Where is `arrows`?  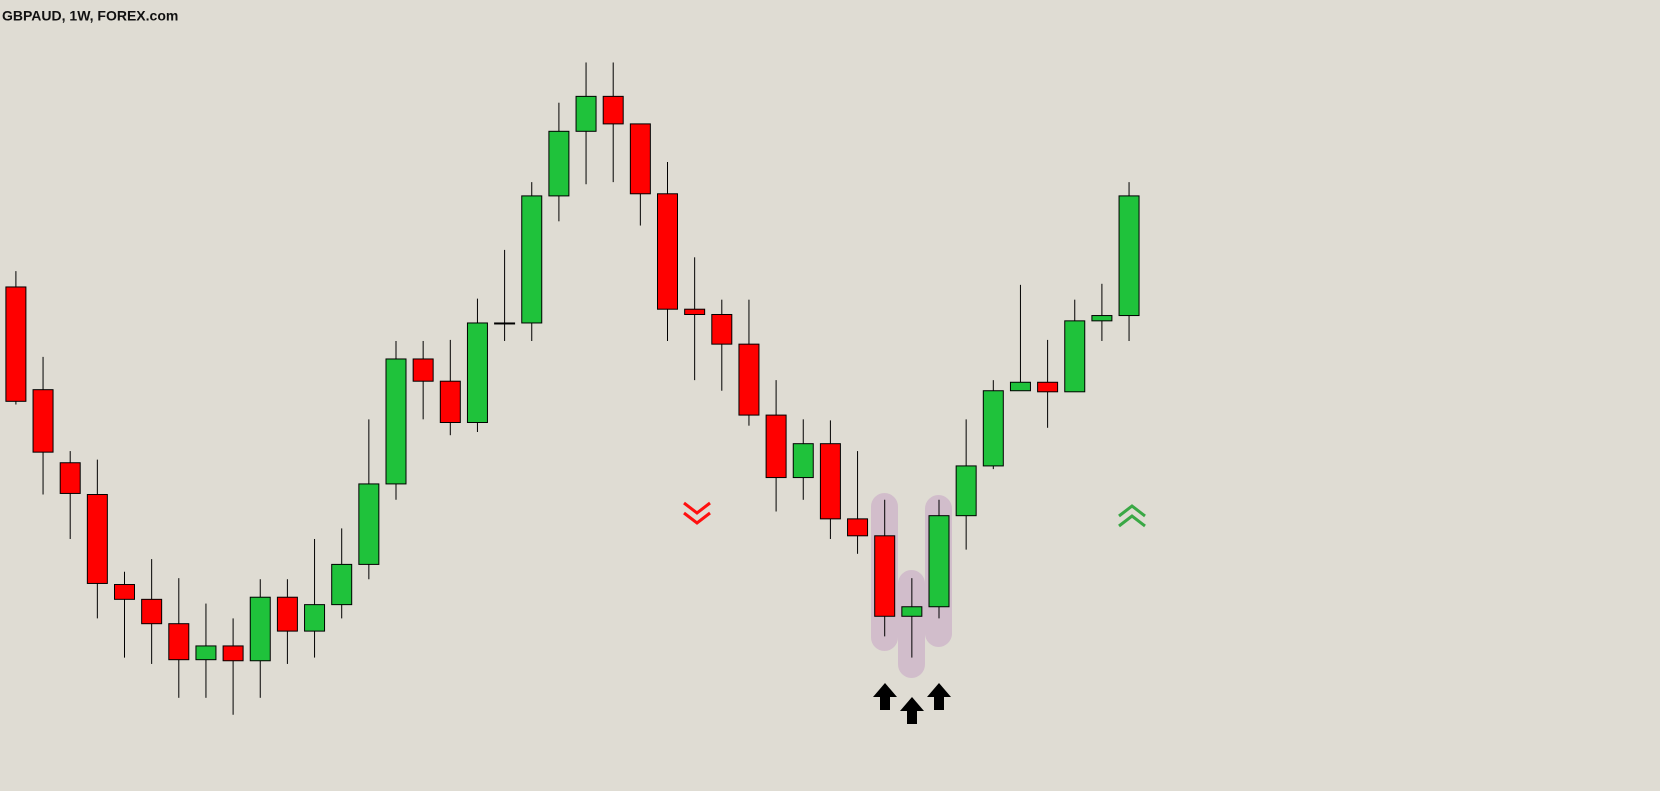 arrows is located at coordinates (912, 703).